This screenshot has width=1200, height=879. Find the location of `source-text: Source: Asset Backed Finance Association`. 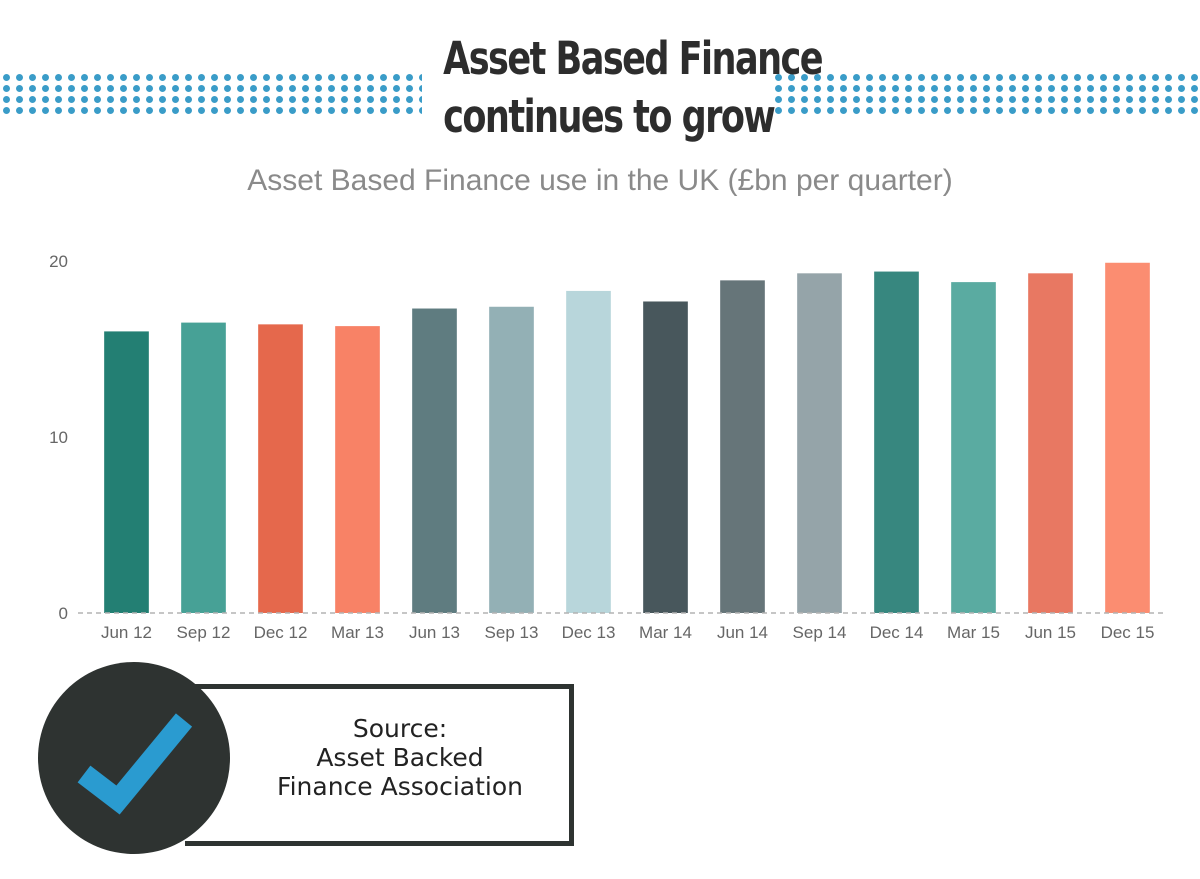

source-text: Source: Asset Backed Finance Association is located at coordinates (400, 757).